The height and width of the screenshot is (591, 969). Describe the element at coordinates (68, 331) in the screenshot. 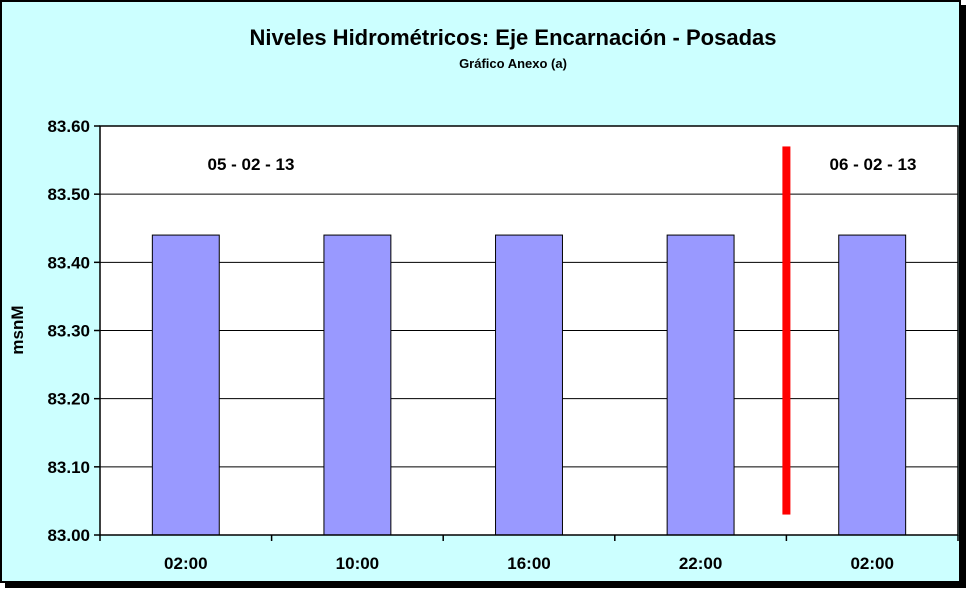

I see `y-tick-label: 83.30` at that location.